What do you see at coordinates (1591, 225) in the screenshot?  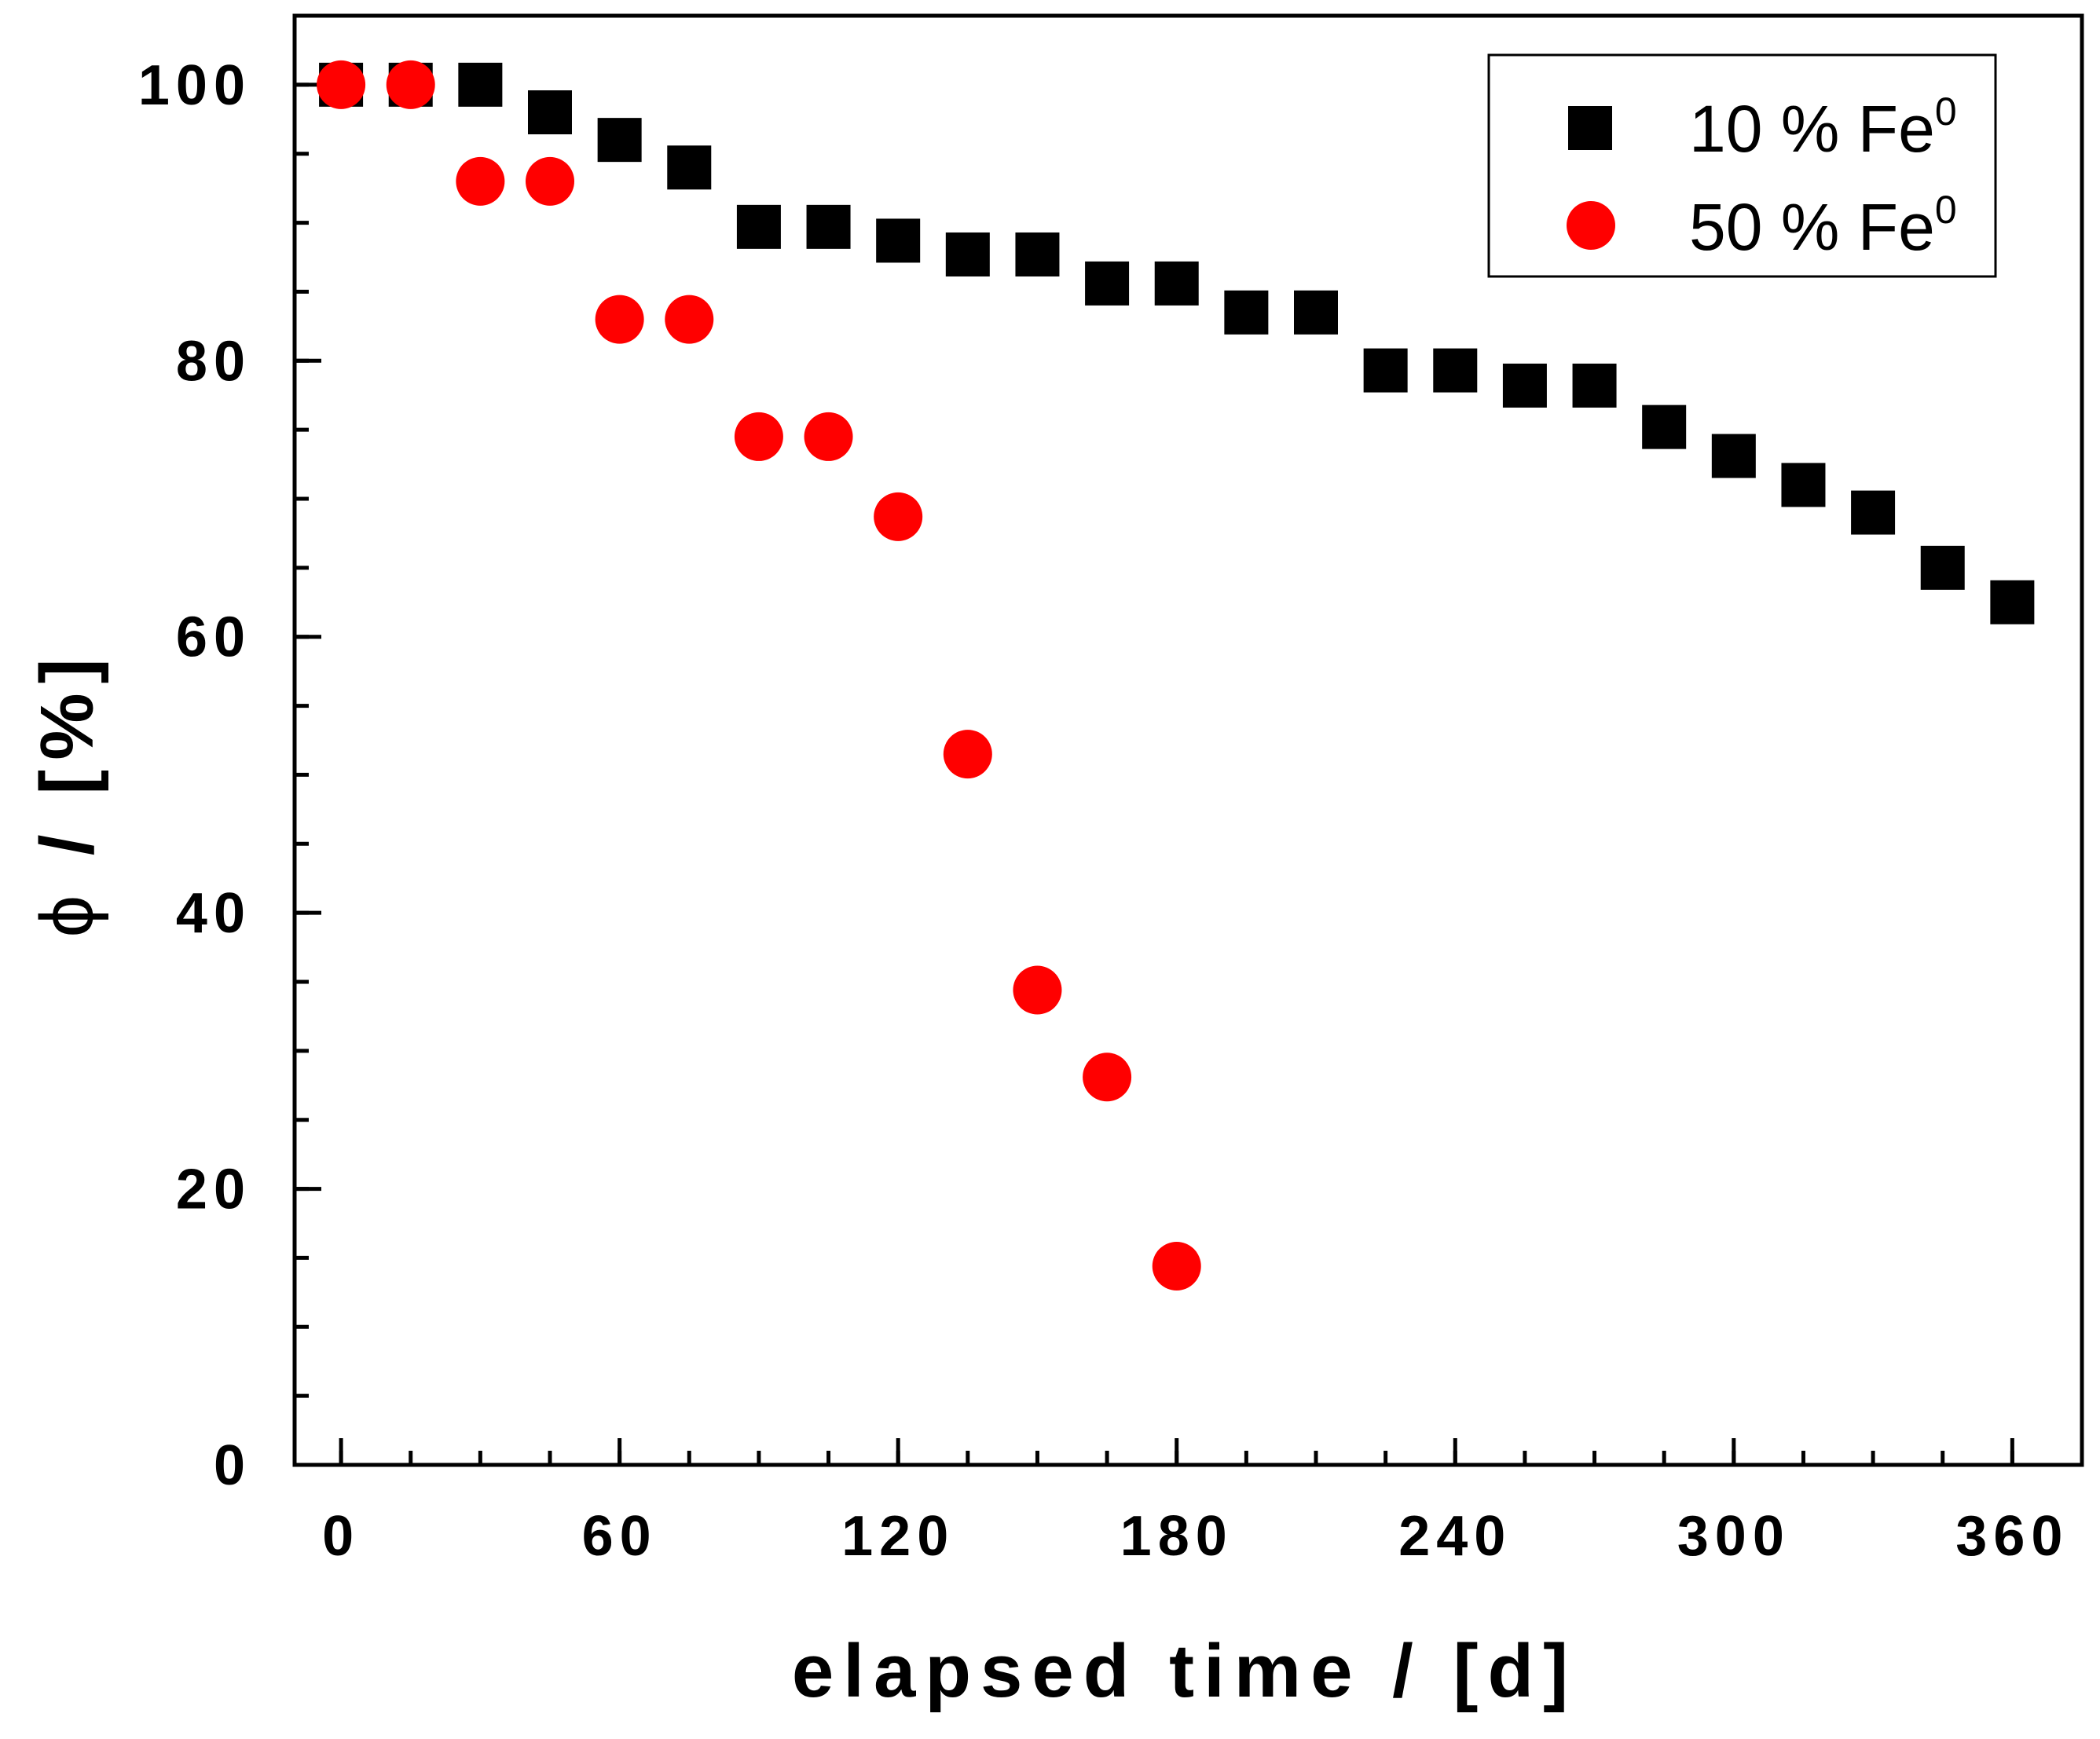 I see `legend-marker-circle` at bounding box center [1591, 225].